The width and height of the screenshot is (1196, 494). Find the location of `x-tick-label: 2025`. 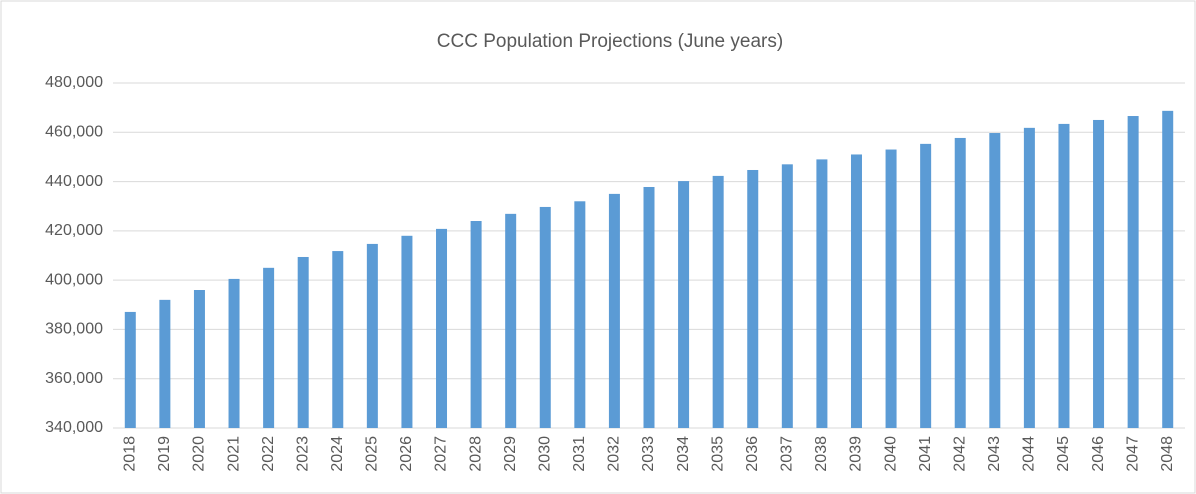

x-tick-label: 2025 is located at coordinates (372, 454).